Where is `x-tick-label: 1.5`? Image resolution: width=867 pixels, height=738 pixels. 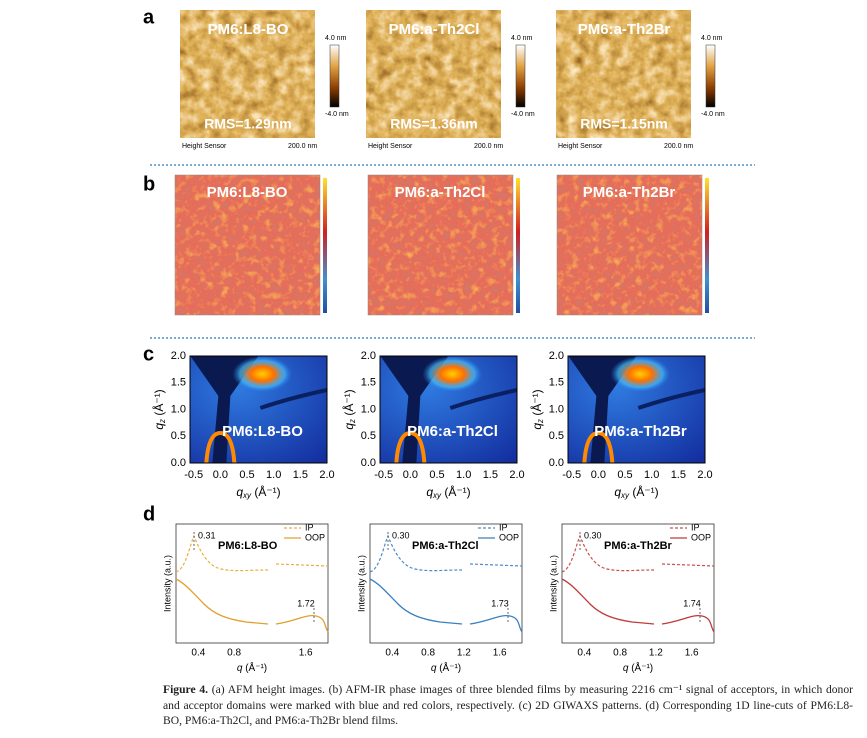
x-tick-label: 1.5 is located at coordinates (300, 475).